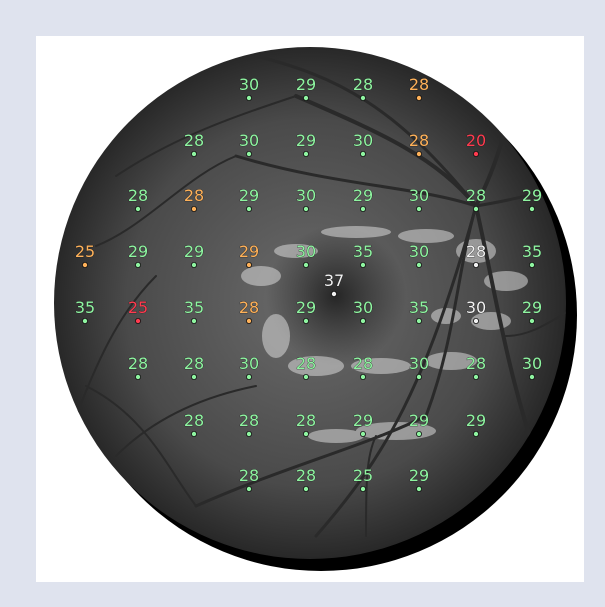 The width and height of the screenshot is (605, 607). Describe the element at coordinates (334, 280) in the screenshot. I see `sensitivity-value: 37` at that location.